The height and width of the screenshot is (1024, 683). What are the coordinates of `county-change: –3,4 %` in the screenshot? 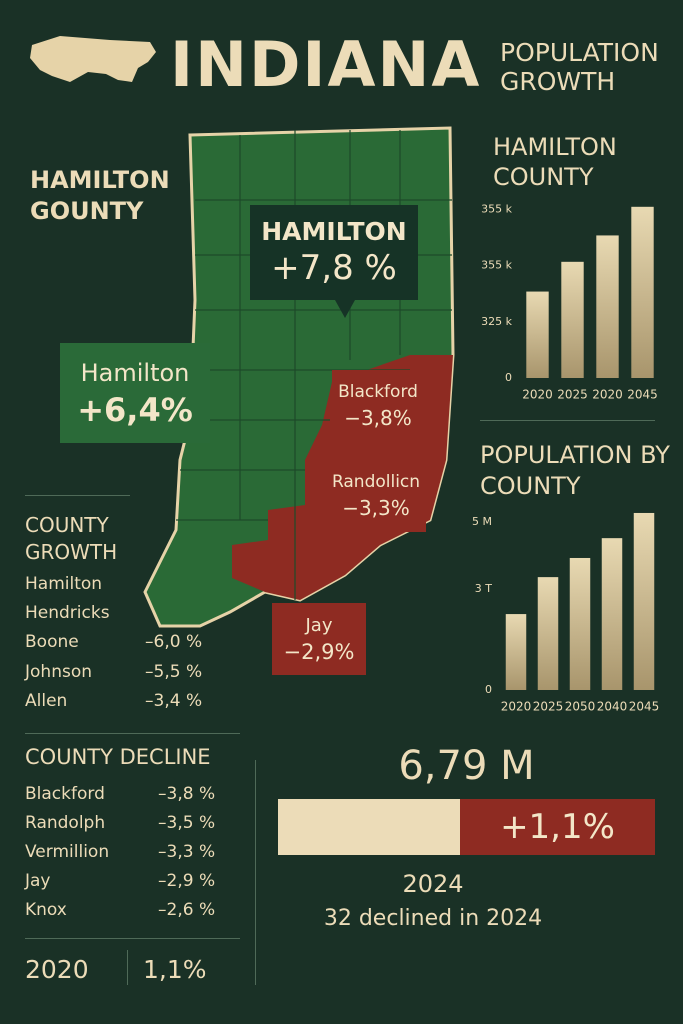 It's located at (174, 700).